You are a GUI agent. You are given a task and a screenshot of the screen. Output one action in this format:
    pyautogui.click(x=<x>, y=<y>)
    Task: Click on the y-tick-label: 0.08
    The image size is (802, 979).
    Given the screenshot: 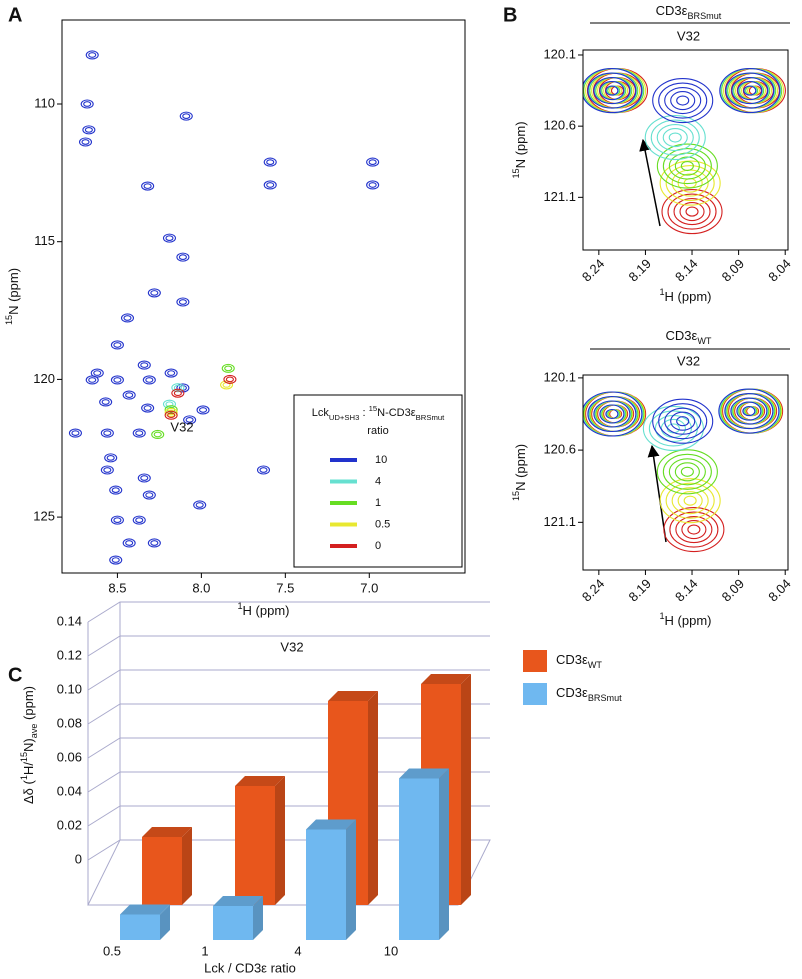 What is the action you would take?
    pyautogui.click(x=69, y=722)
    